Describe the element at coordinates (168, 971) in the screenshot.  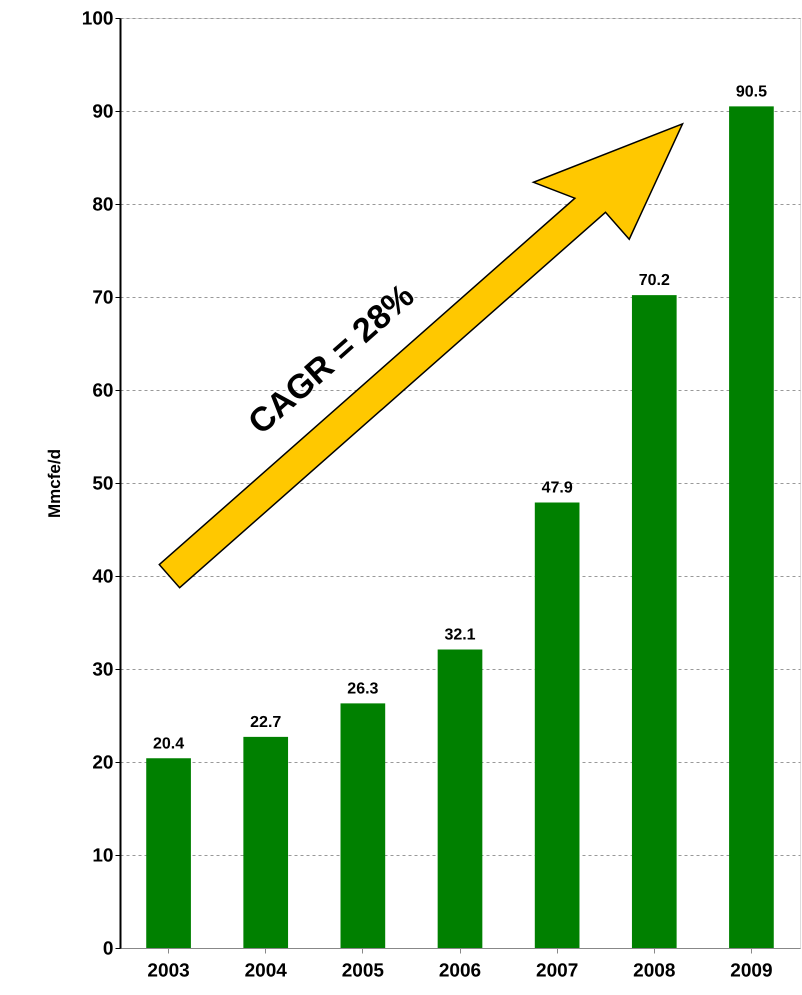
I see `x-tick-label: 2003` at that location.